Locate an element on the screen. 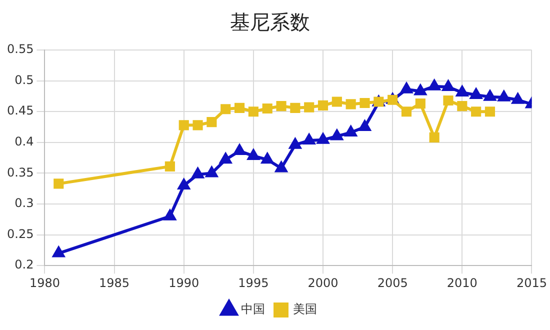  x-tick-label: 1980 is located at coordinates (44, 283).